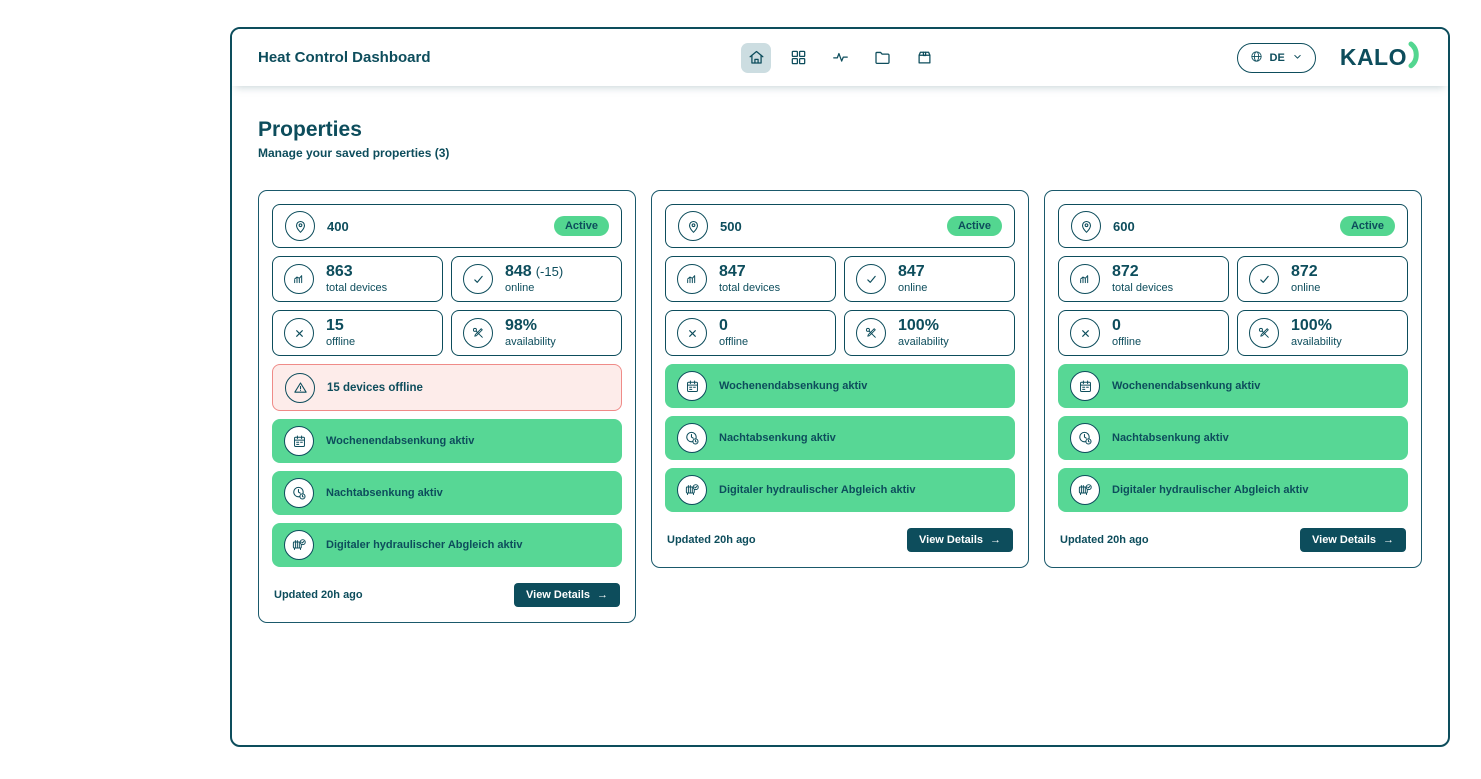  What do you see at coordinates (1388, 540) in the screenshot?
I see `arrow-right-icon: →` at bounding box center [1388, 540].